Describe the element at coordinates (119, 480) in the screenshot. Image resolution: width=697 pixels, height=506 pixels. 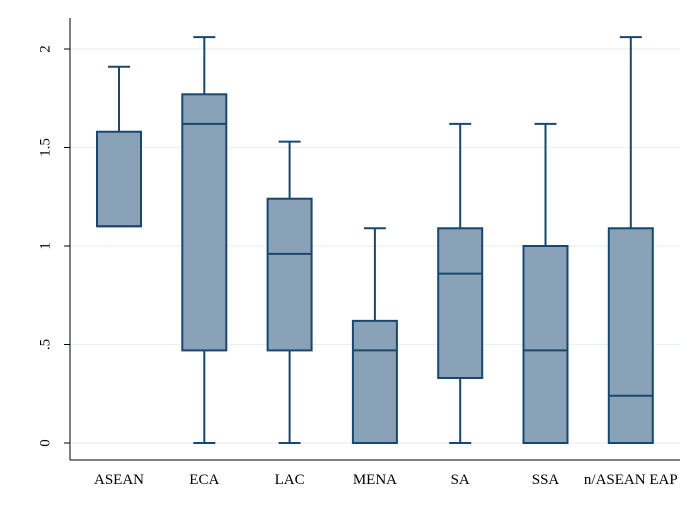
I see `x-tick-label: ASEAN` at that location.